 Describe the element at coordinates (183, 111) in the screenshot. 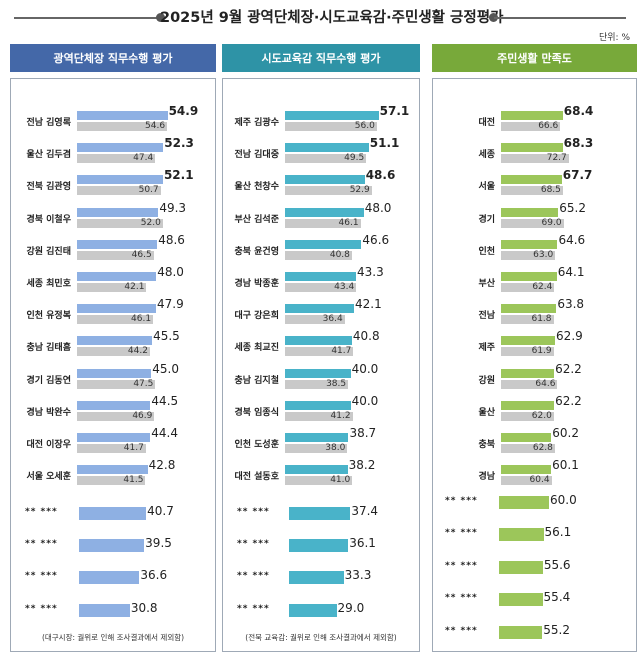

I see `value-label-current: 54.9` at that location.